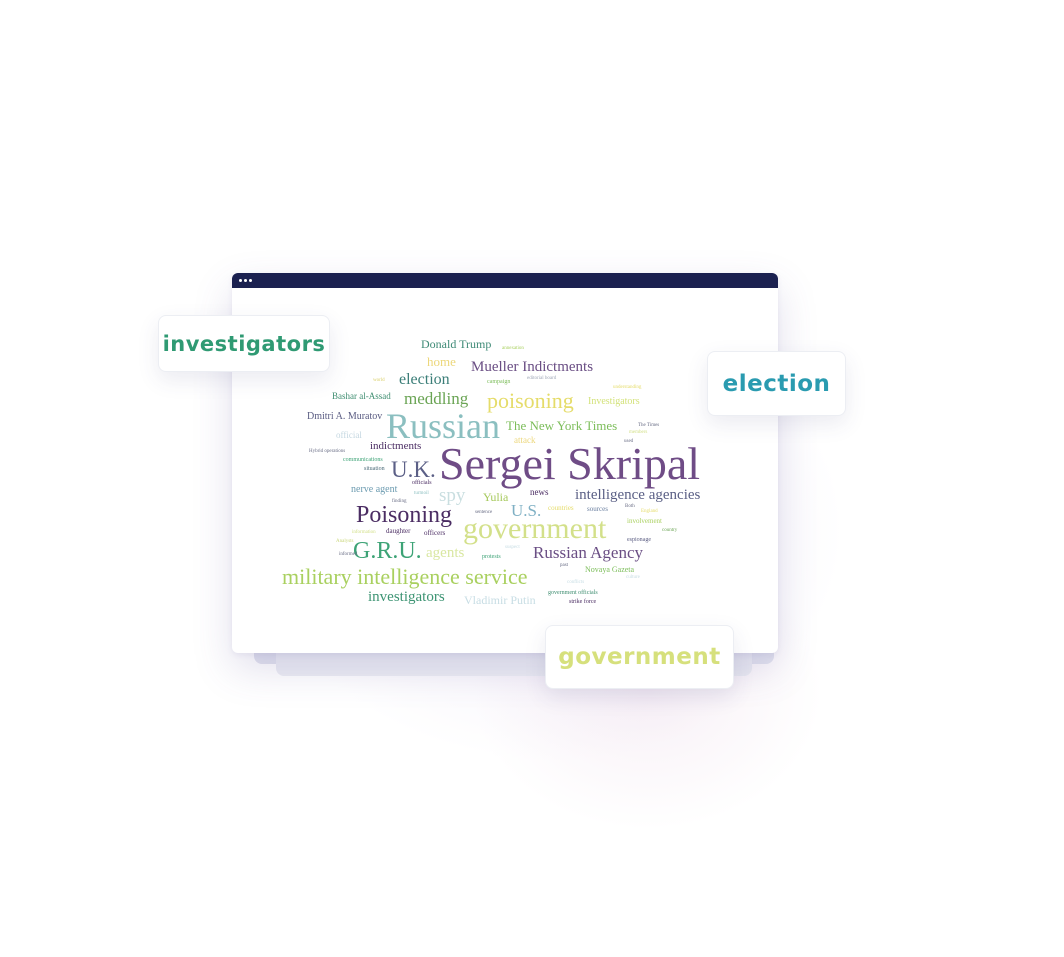 The image size is (1064, 957). What do you see at coordinates (499, 382) in the screenshot?
I see `word-cloud-term: campaign` at bounding box center [499, 382].